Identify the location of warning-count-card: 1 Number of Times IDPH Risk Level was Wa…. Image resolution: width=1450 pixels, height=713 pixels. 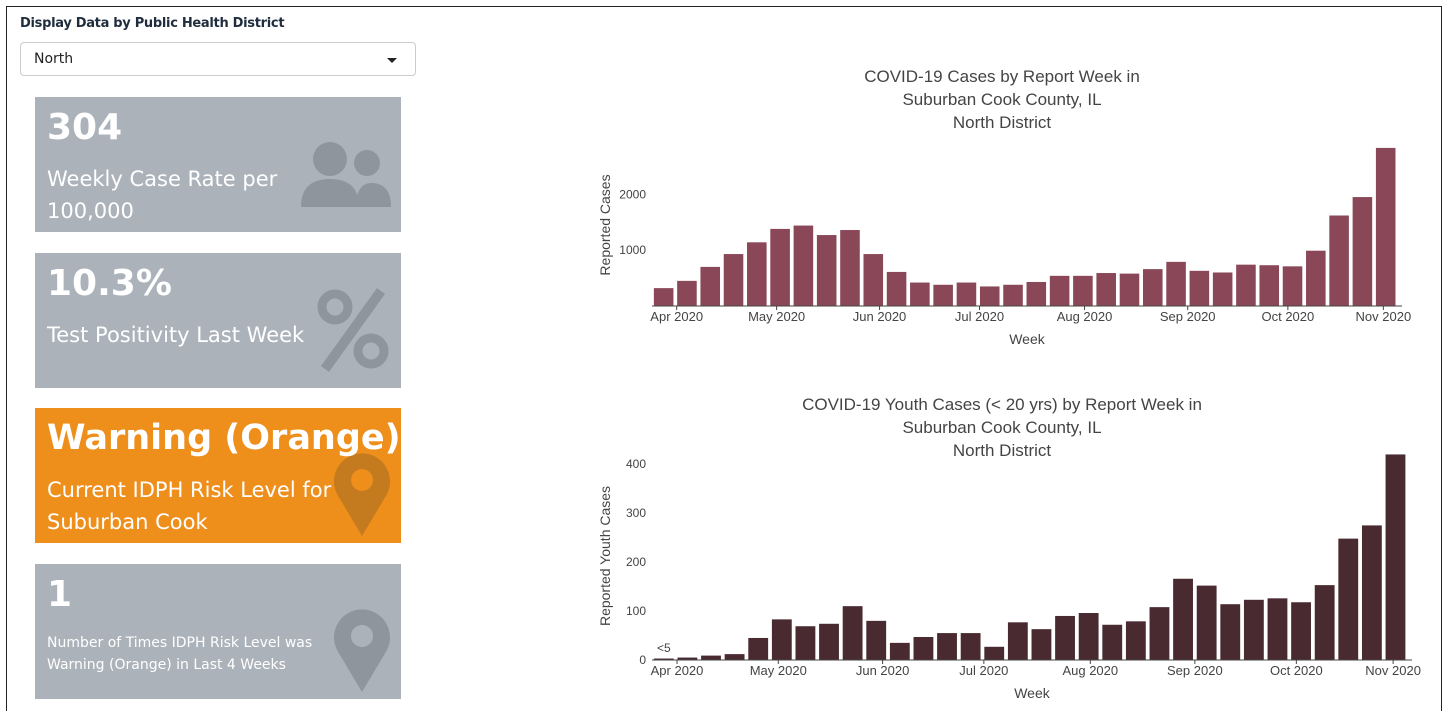
(218, 631).